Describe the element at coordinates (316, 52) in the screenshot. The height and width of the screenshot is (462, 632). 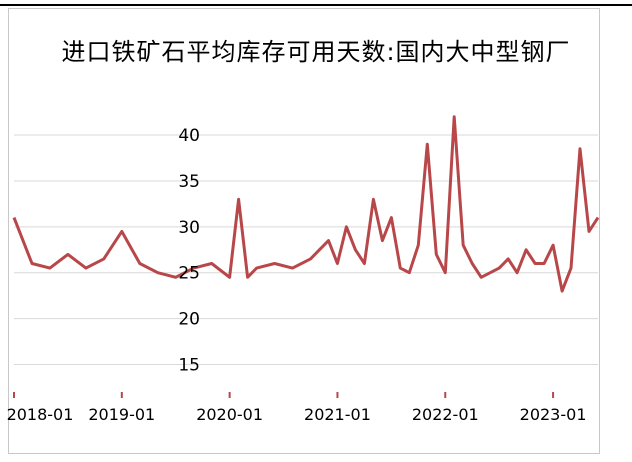
I see `chart-title: 进口铁矿石平均库存可用天数:国内大中型钢厂` at that location.